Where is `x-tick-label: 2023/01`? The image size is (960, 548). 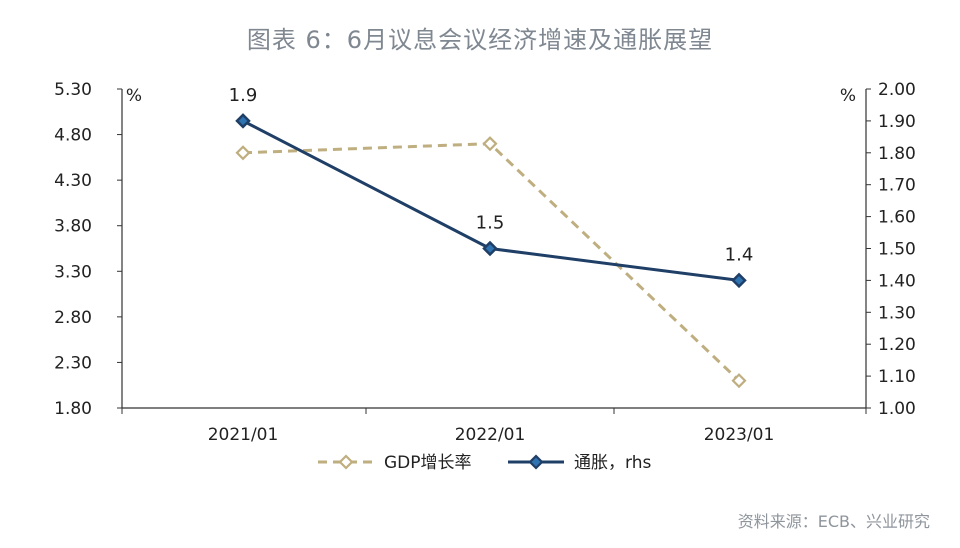
x-tick-label: 2023/01 is located at coordinates (739, 435).